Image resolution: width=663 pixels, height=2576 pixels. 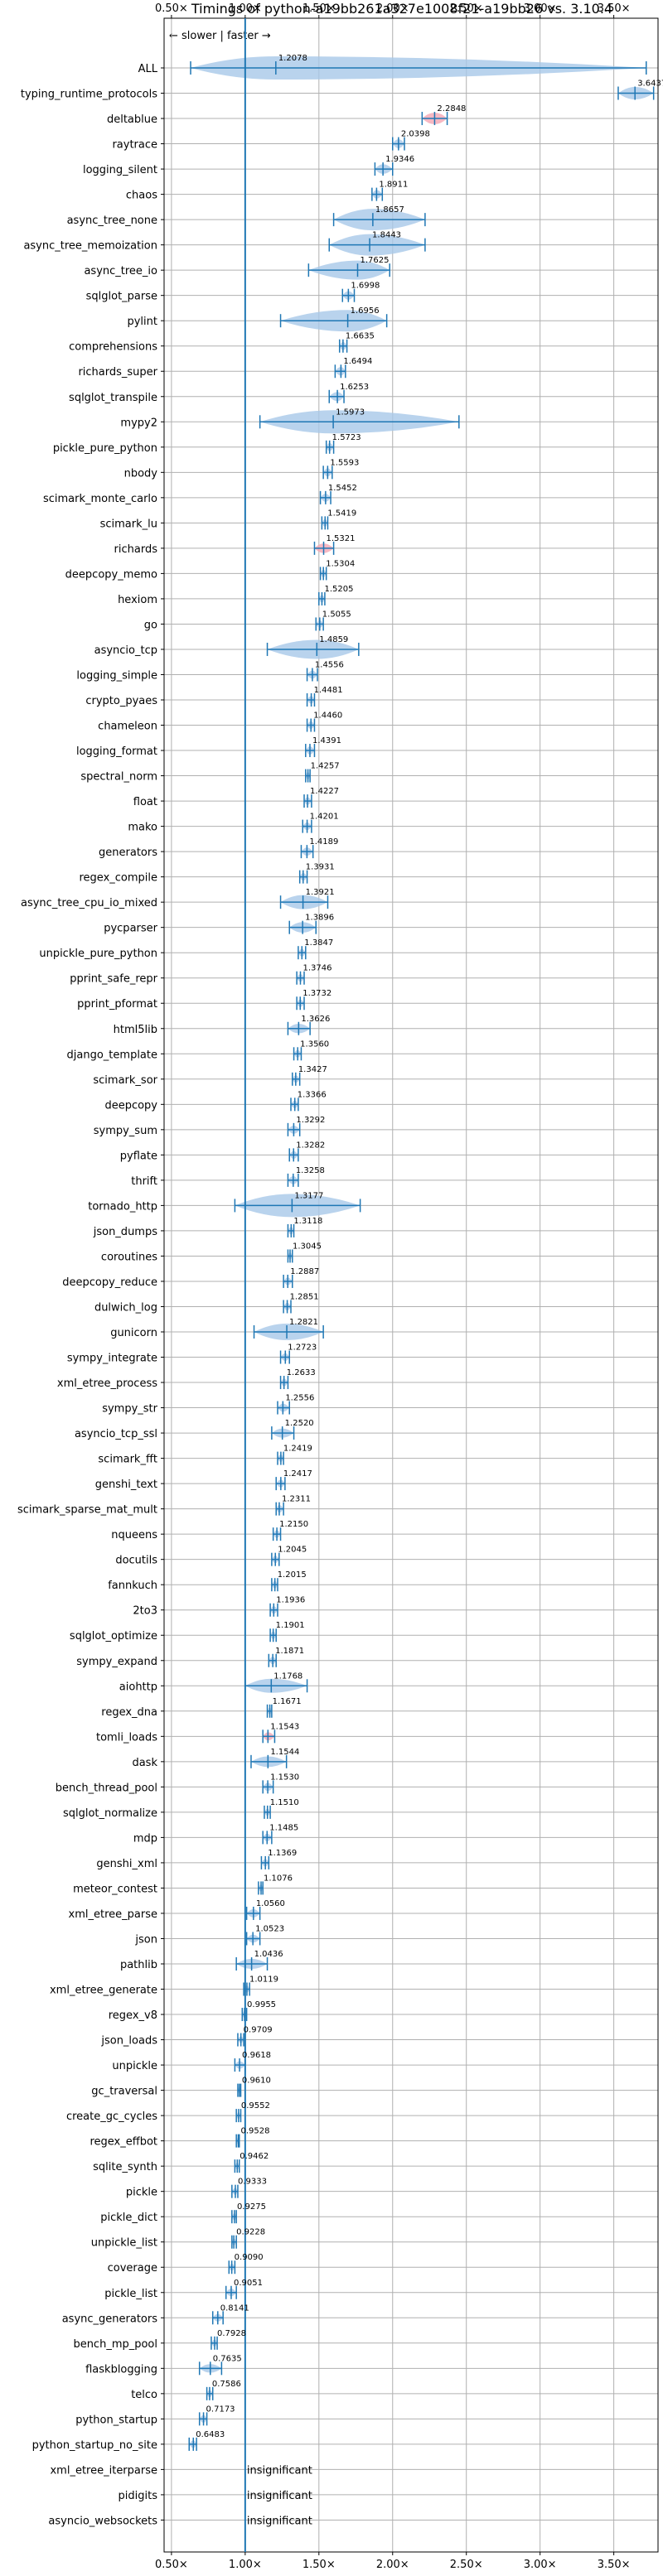 What do you see at coordinates (144, 2395) in the screenshot?
I see `benchmark-label: telco` at bounding box center [144, 2395].